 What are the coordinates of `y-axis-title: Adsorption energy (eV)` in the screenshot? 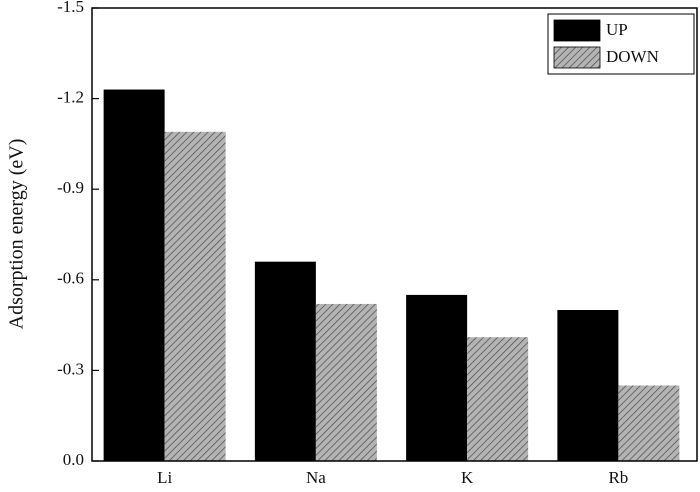 It's located at (17, 234).